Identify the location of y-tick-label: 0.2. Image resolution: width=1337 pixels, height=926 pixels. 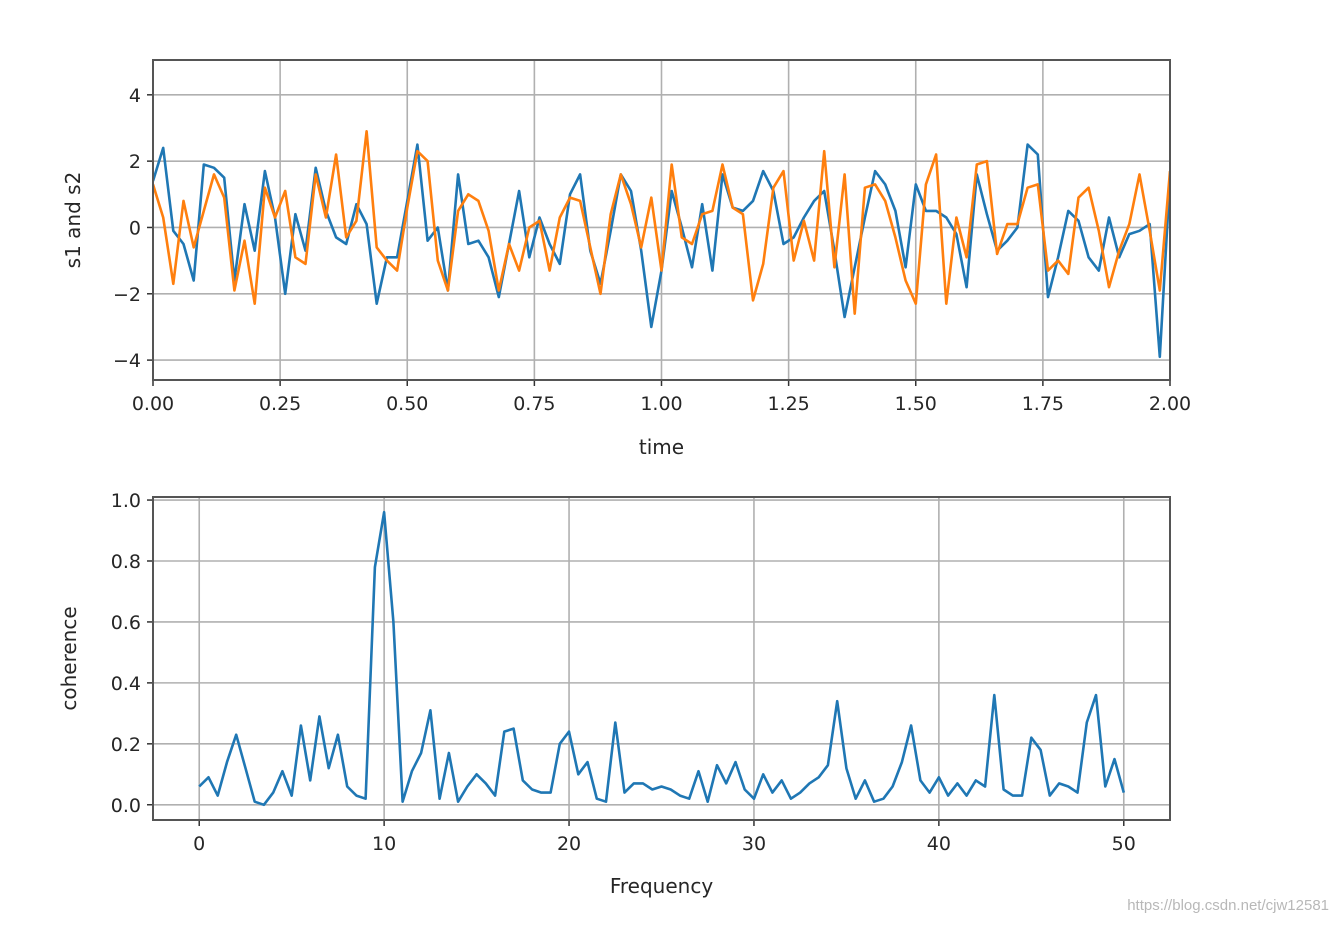
(126, 745).